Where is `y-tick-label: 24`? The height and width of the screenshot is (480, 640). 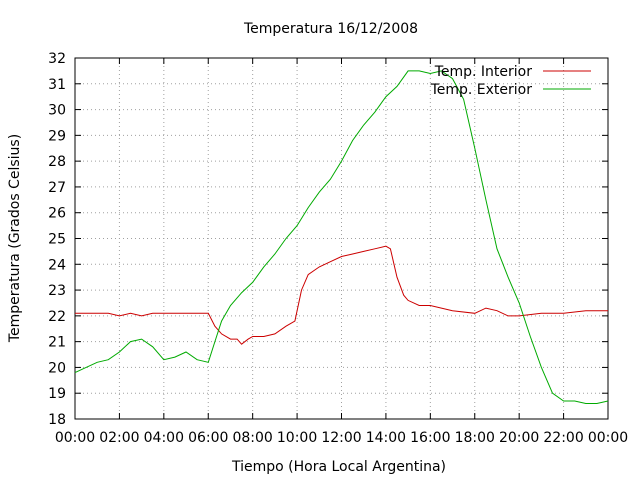
y-tick-label: 24 is located at coordinates (57, 265).